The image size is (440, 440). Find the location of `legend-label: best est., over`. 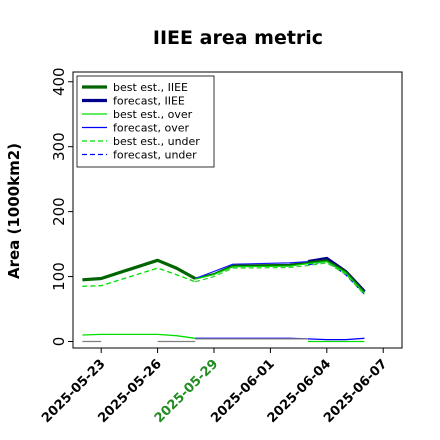

legend-label: best est., over is located at coordinates (153, 114).